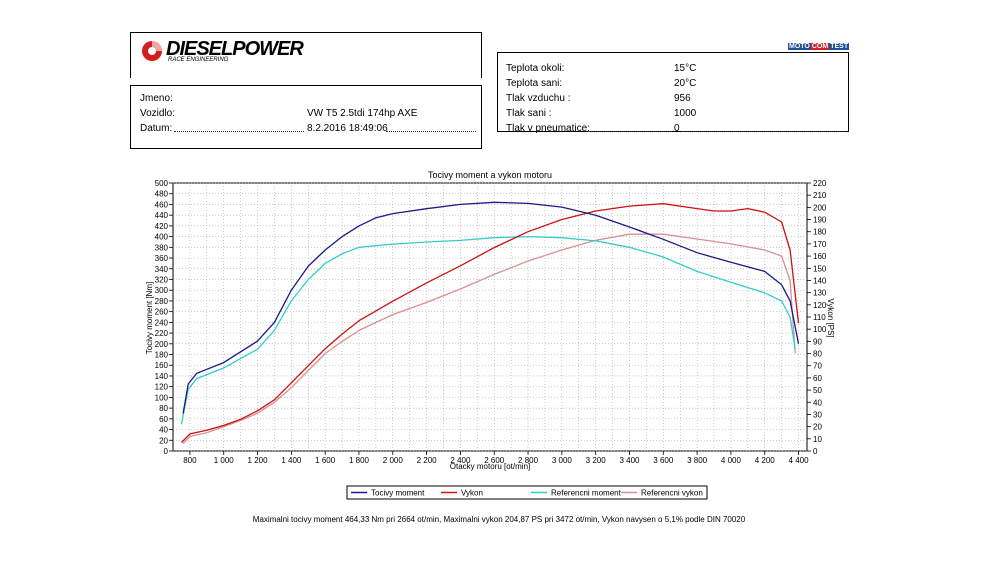  What do you see at coordinates (663, 460) in the screenshot?
I see `x-tick-label: 3 600` at bounding box center [663, 460].